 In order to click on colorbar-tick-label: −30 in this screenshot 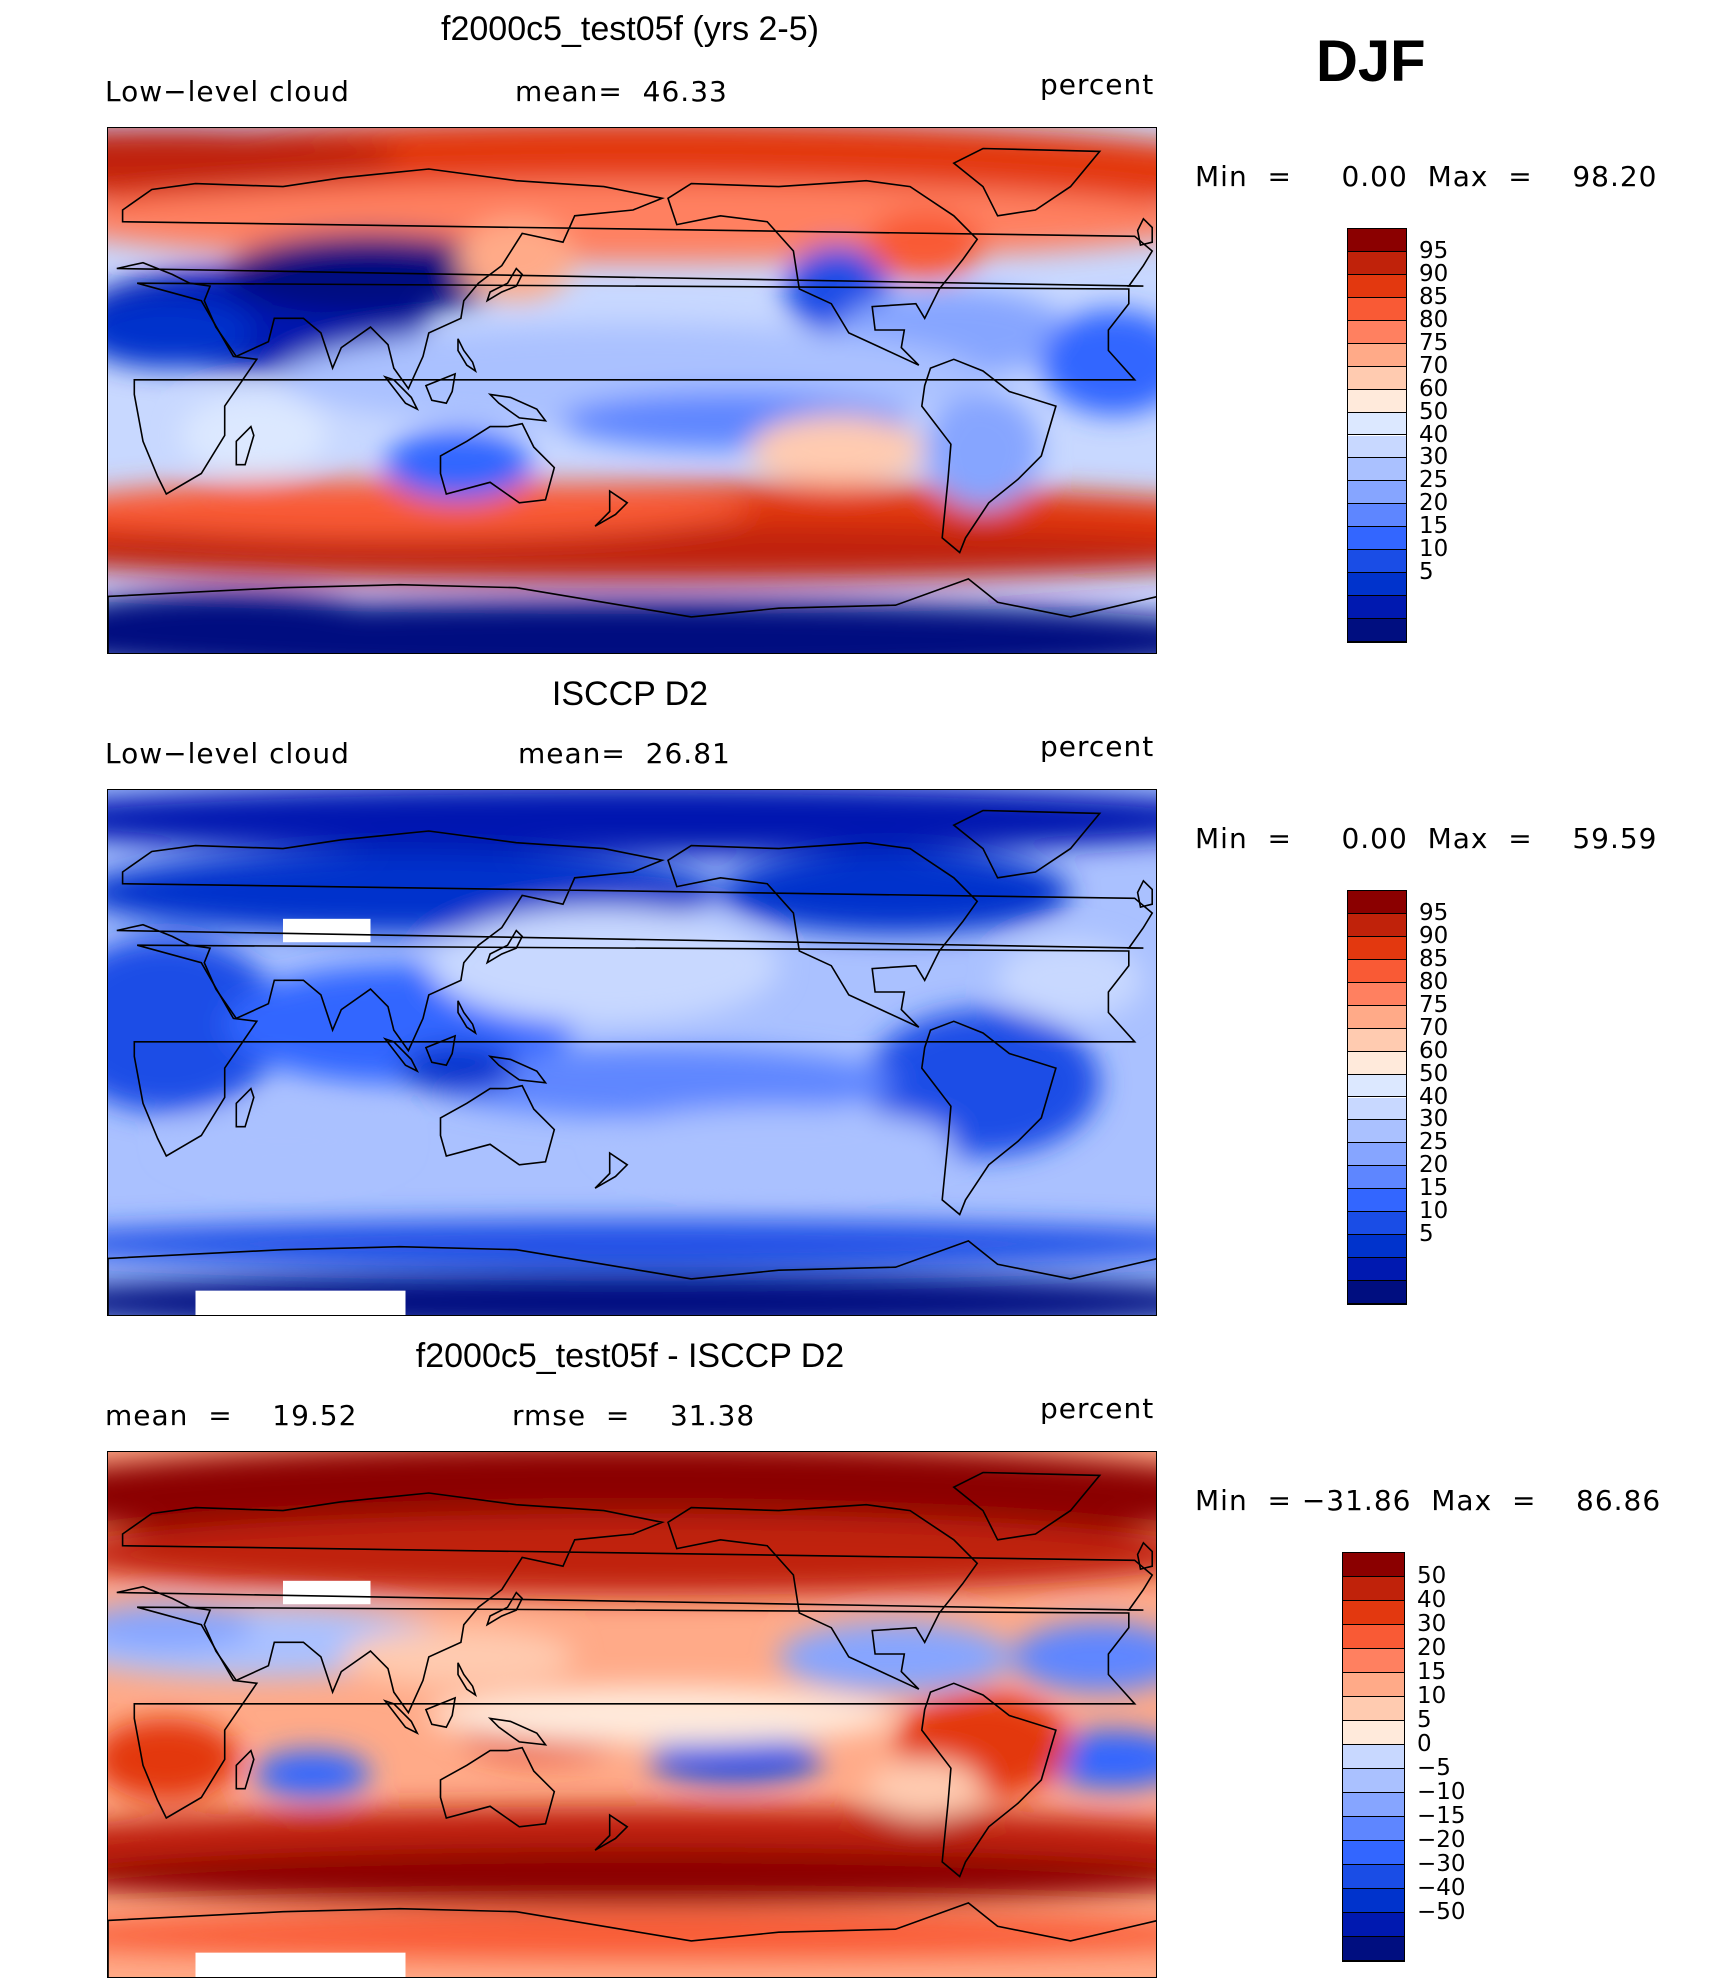, I will do `click(1441, 1864)`.